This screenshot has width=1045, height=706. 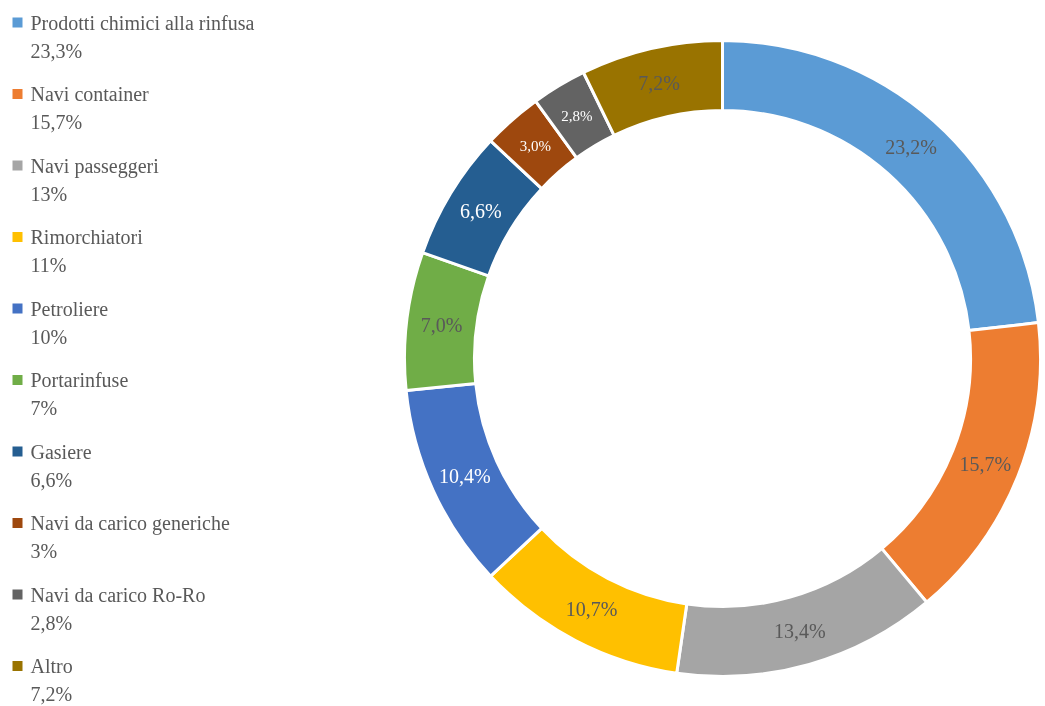 What do you see at coordinates (591, 609) in the screenshot?
I see `data-label: 10,7%` at bounding box center [591, 609].